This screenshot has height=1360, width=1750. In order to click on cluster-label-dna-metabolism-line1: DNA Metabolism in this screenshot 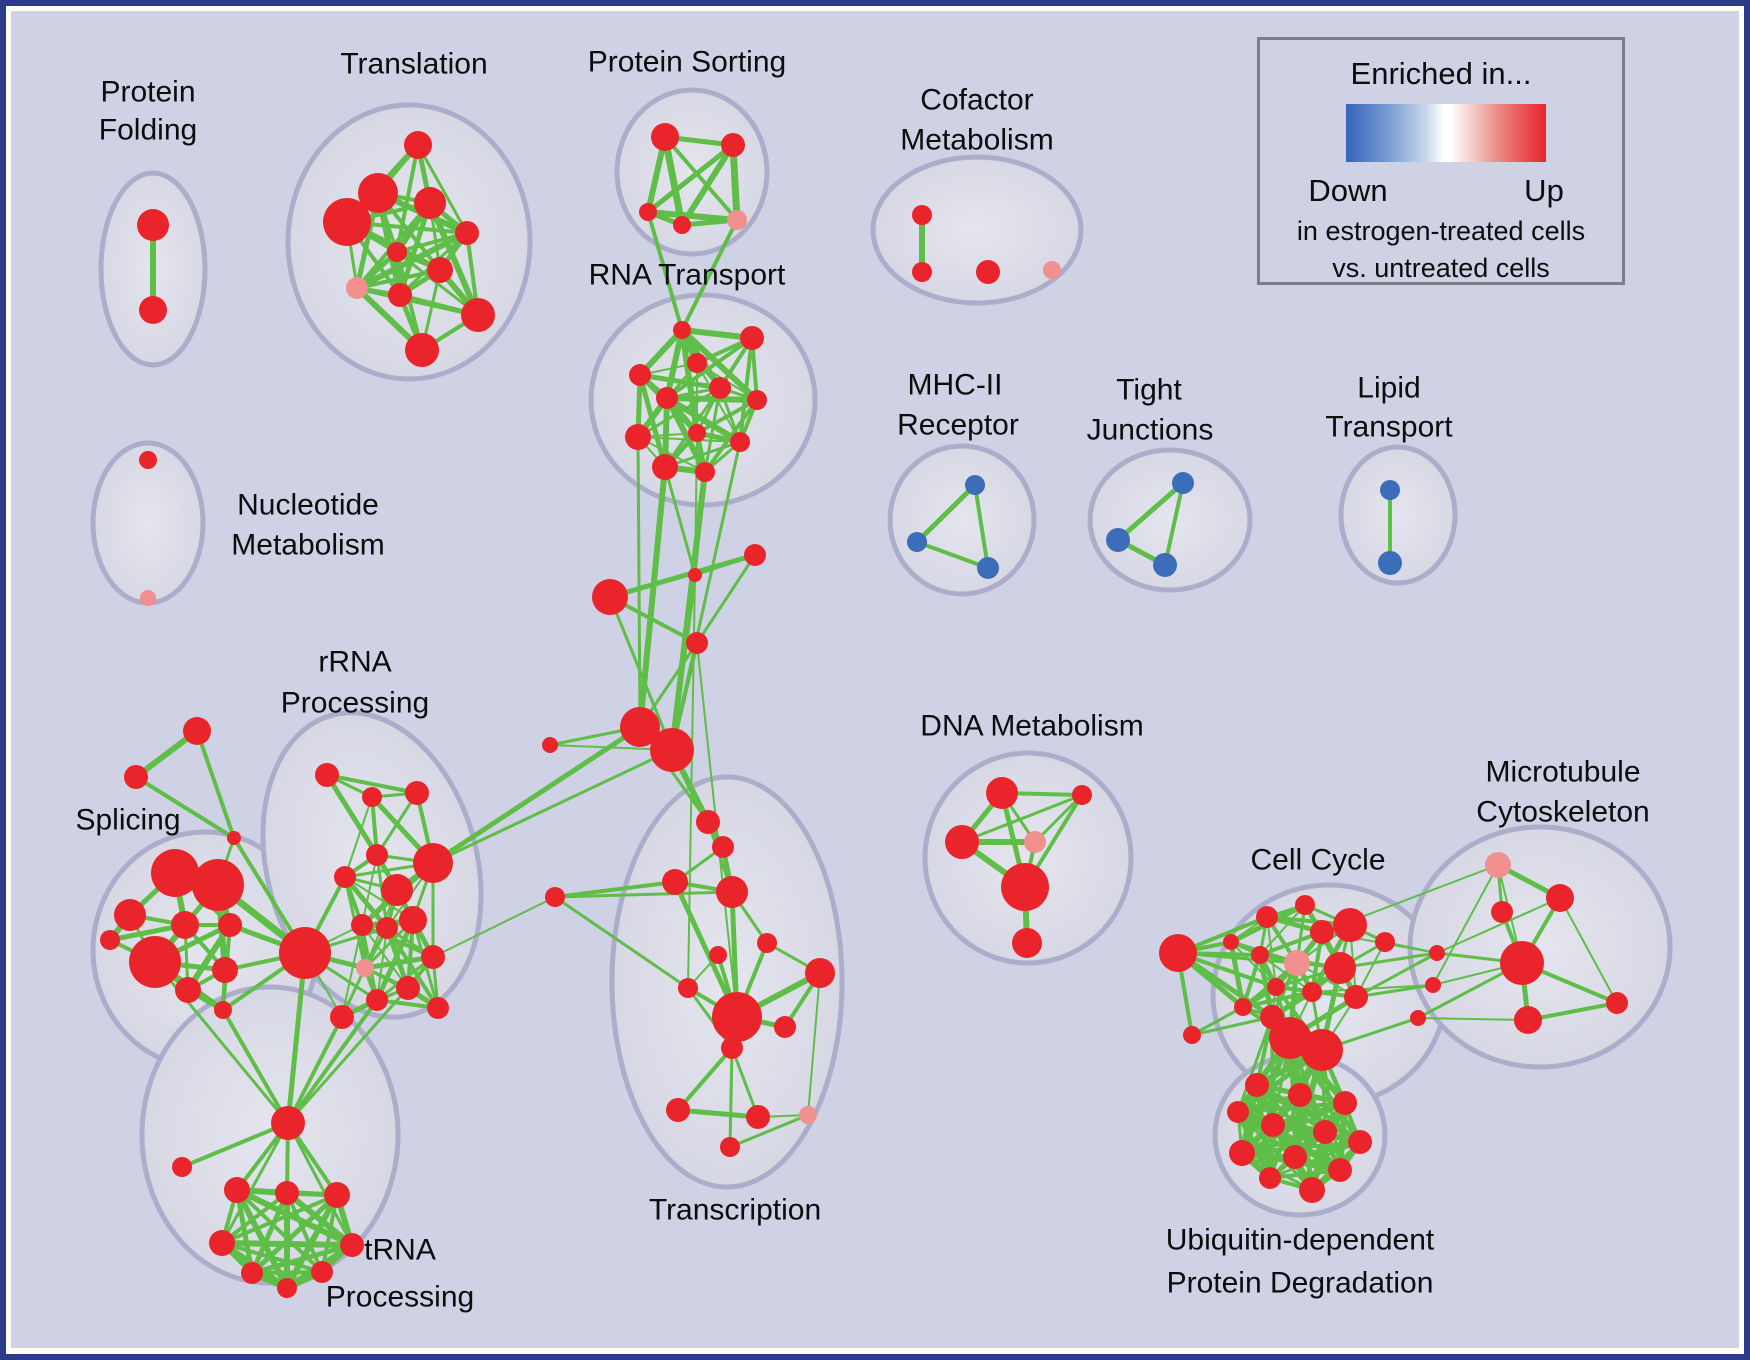, I will do `click(1031, 726)`.